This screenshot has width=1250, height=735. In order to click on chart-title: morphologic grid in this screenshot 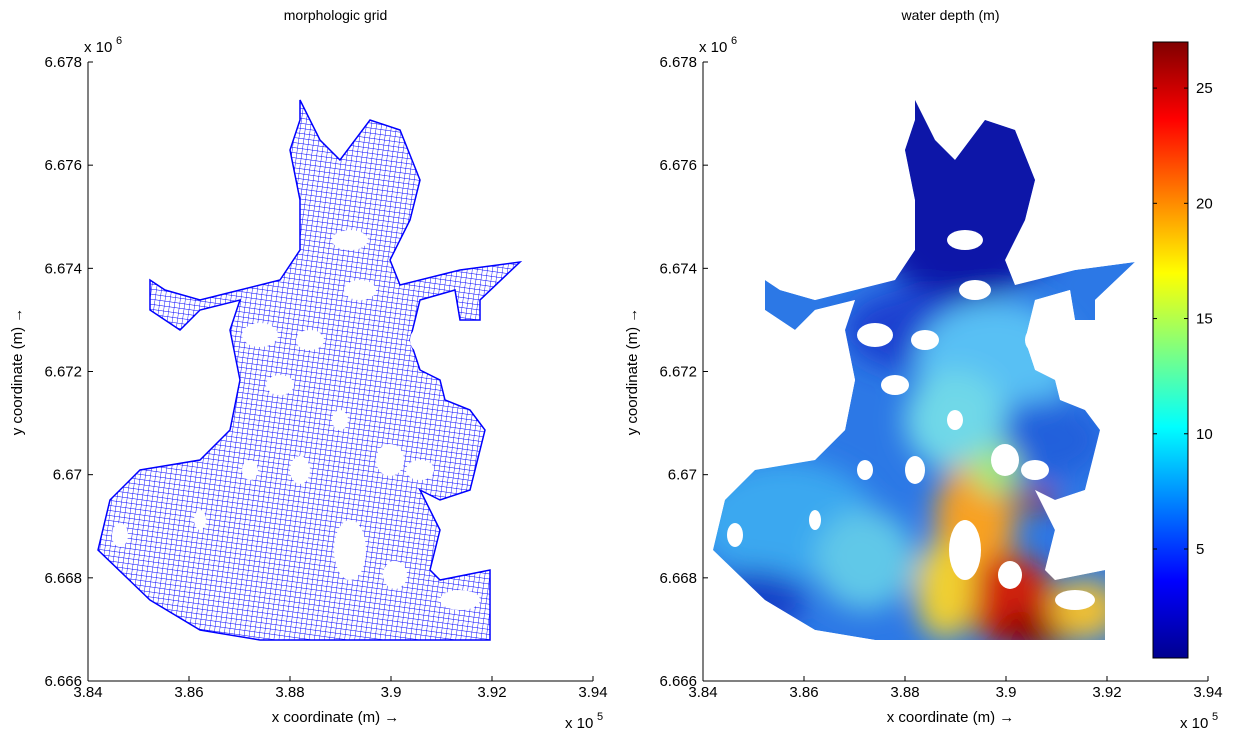, I will do `click(336, 15)`.